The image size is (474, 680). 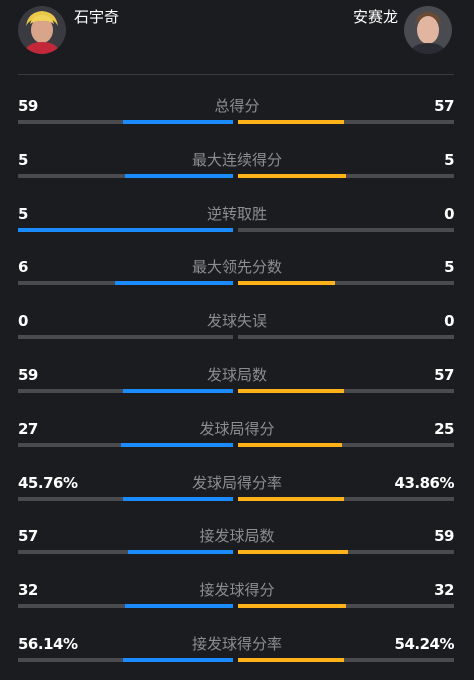 I want to click on stat-row: 5 逆转取胜 0, so click(x=237, y=231).